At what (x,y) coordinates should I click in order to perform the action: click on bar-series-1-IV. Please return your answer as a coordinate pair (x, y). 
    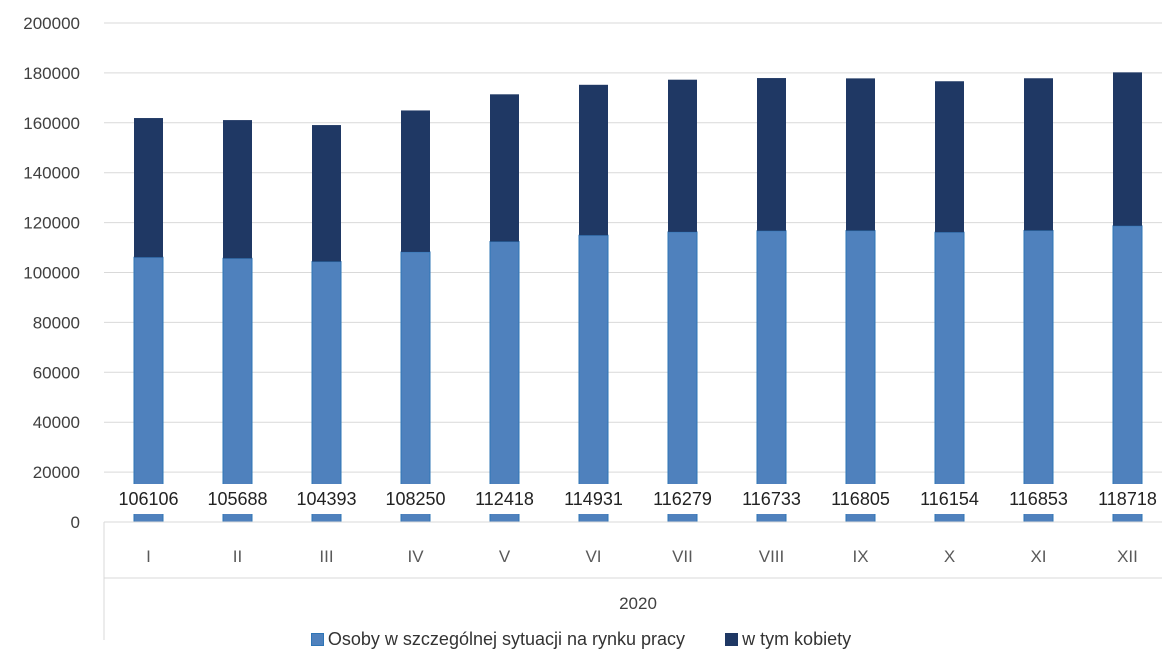
    Looking at the image, I should click on (415, 387).